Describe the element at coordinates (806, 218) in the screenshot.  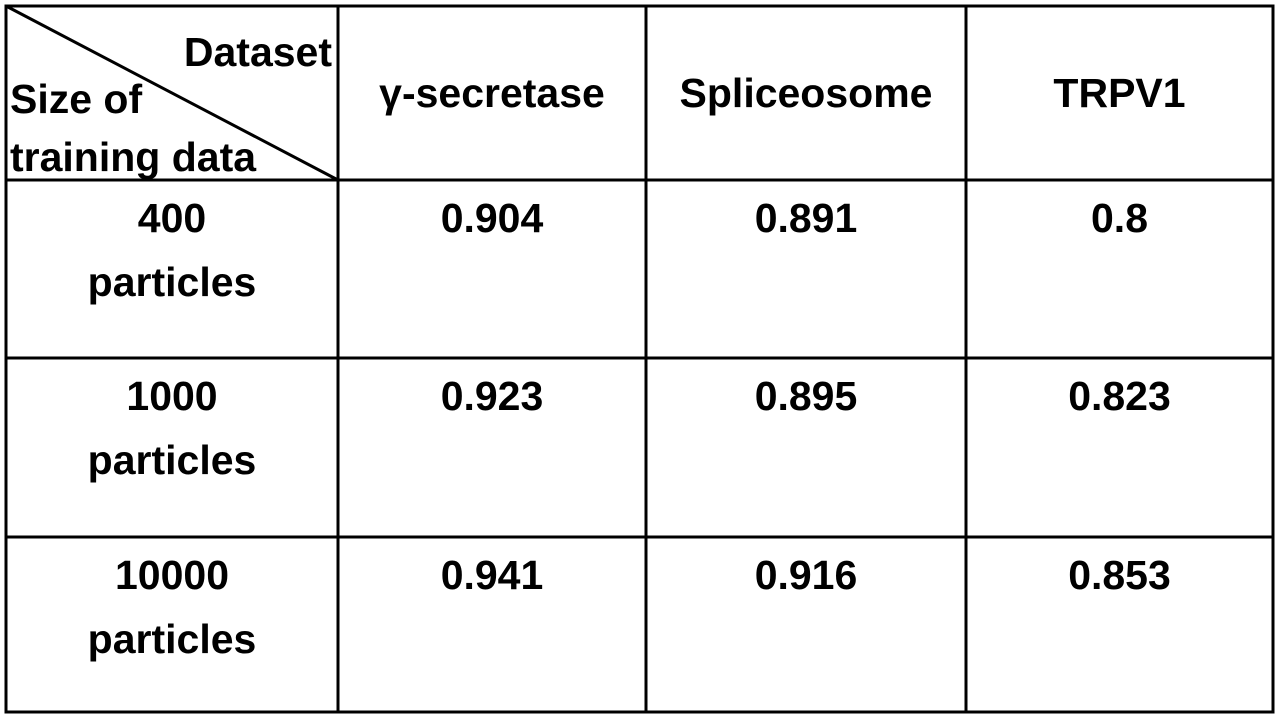
I see `cell-value: 0.891` at that location.